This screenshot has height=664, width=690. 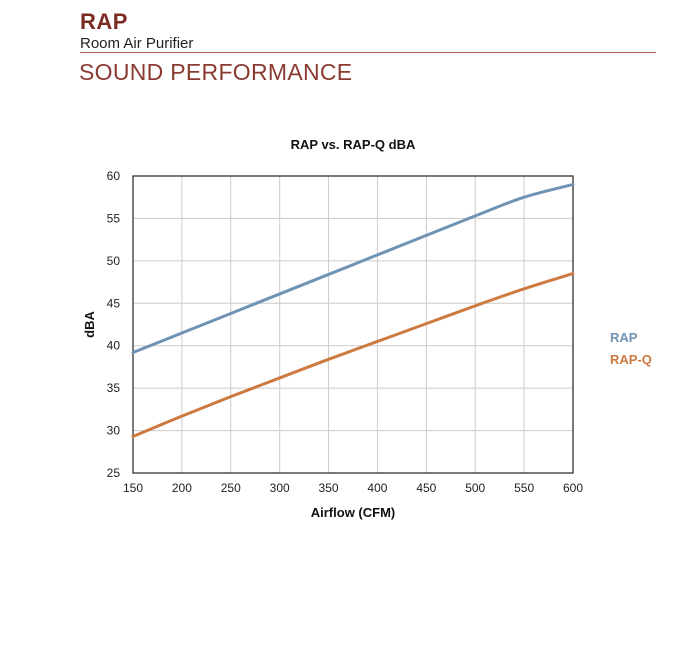 What do you see at coordinates (133, 488) in the screenshot?
I see `x-tick-label: 150` at bounding box center [133, 488].